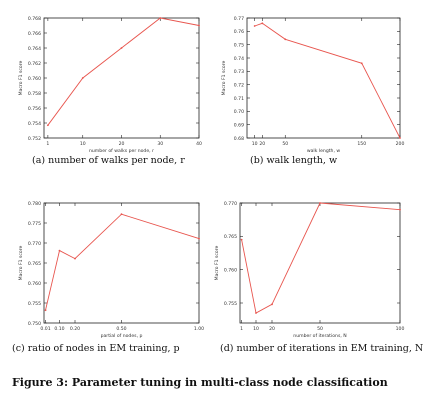 The height and width of the screenshot is (407, 423). I want to click on y-tick-label-a: 0.756, so click(34, 109).